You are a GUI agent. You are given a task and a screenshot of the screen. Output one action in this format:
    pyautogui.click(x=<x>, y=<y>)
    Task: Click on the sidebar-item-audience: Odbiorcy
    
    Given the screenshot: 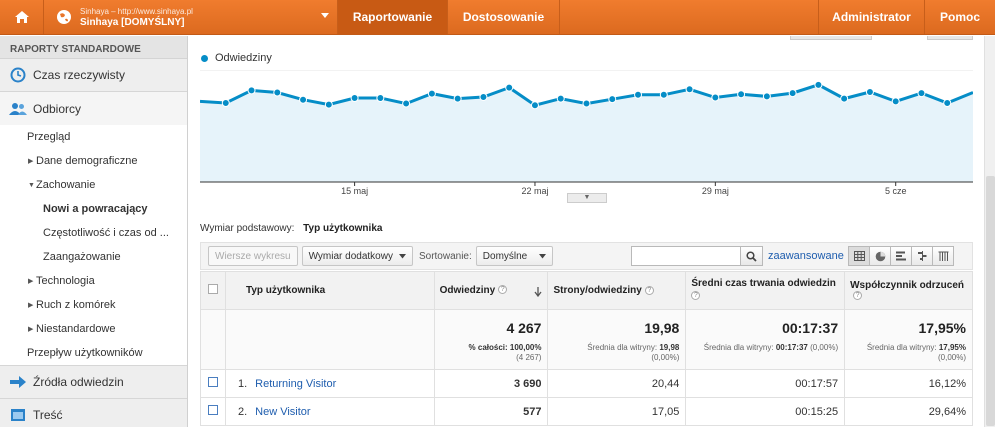 What is the action you would take?
    pyautogui.click(x=93, y=108)
    